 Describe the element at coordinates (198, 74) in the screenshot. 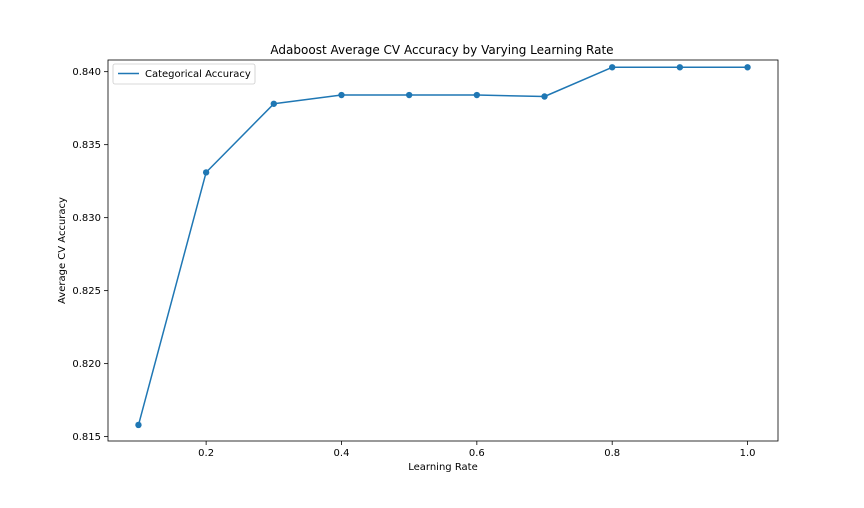

I see `legend-label: Categorical Accuracy` at that location.